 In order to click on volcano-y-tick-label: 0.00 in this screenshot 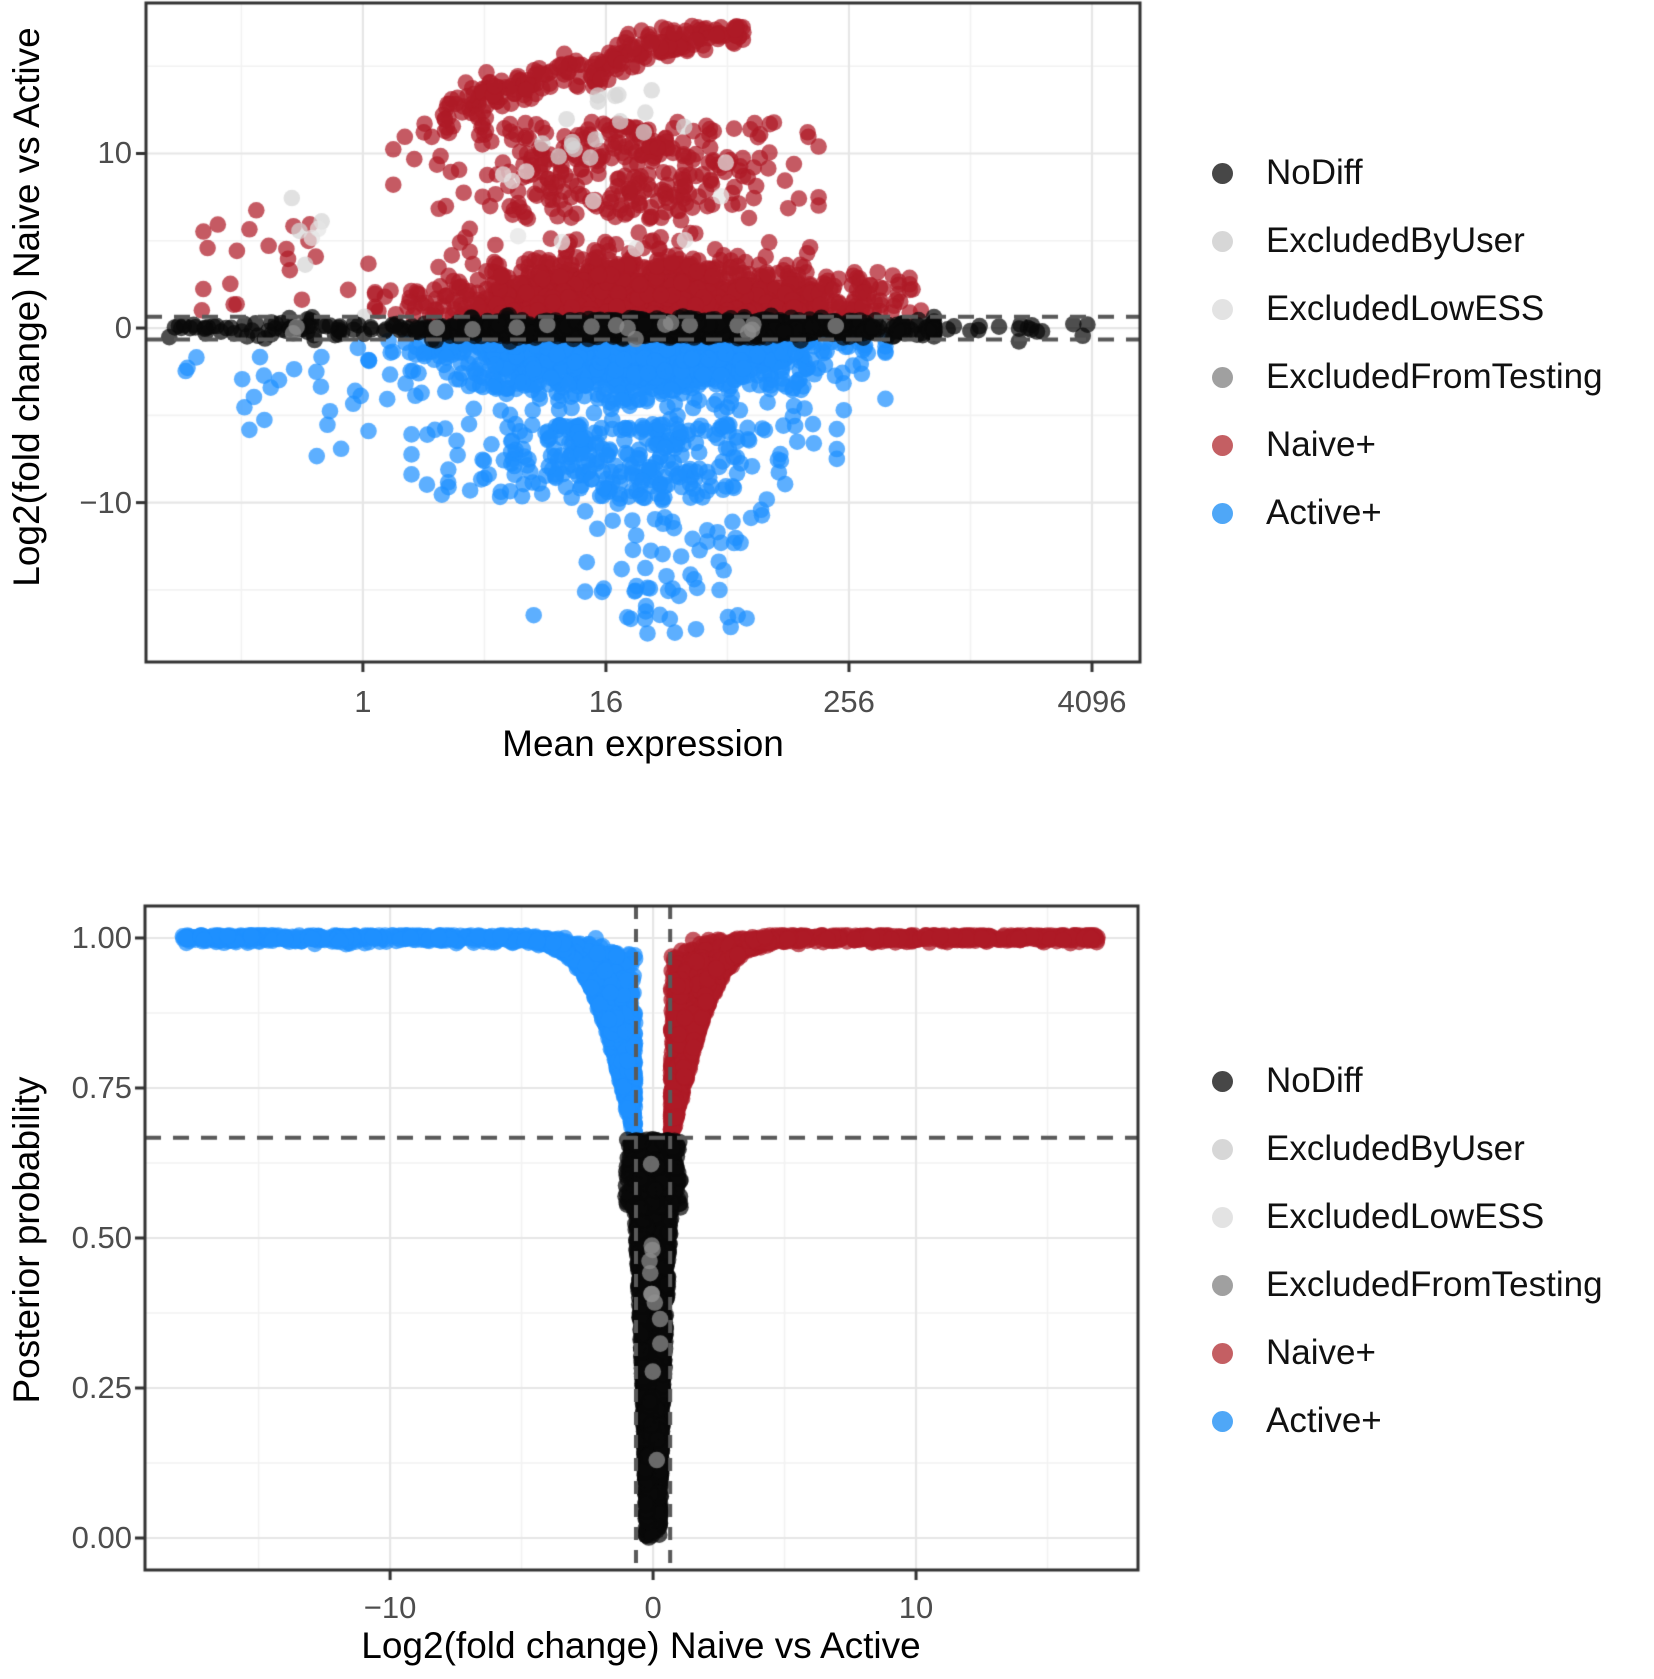, I will do `click(101, 1538)`.